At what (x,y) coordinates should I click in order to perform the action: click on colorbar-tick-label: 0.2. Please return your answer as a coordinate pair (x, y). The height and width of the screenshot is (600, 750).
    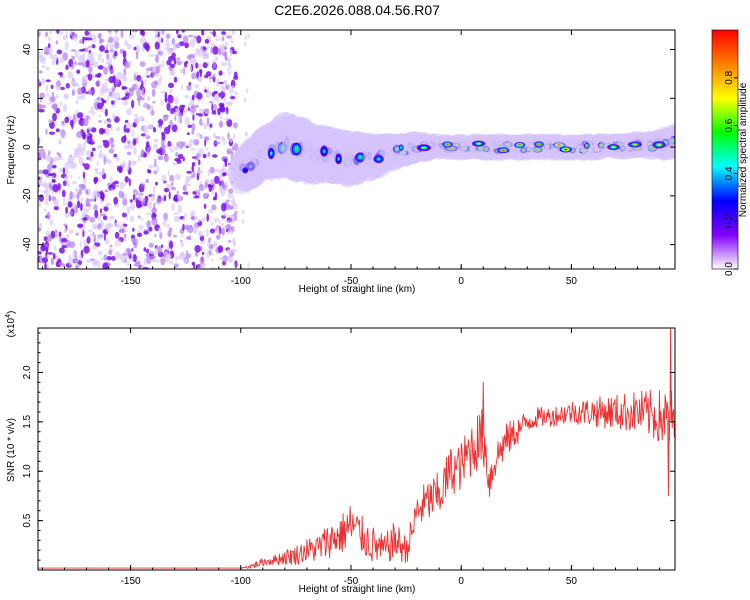
    Looking at the image, I should click on (729, 221).